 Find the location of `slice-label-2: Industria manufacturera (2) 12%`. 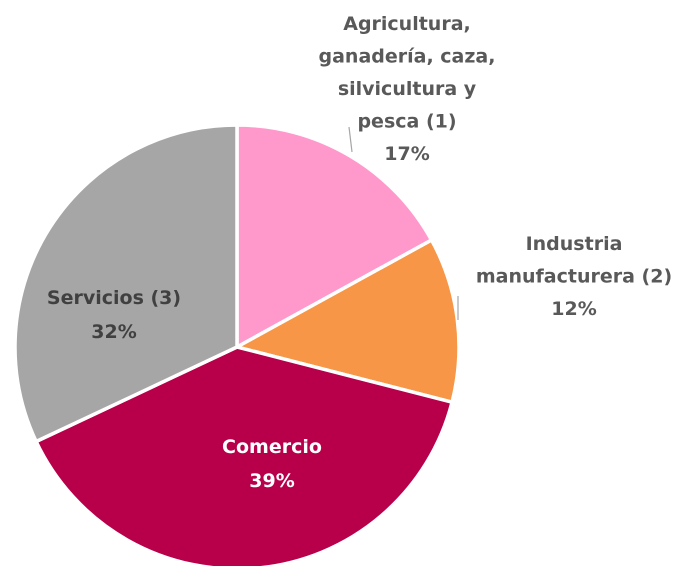

slice-label-2: Industria manufacturera (2) 12% is located at coordinates (574, 276).